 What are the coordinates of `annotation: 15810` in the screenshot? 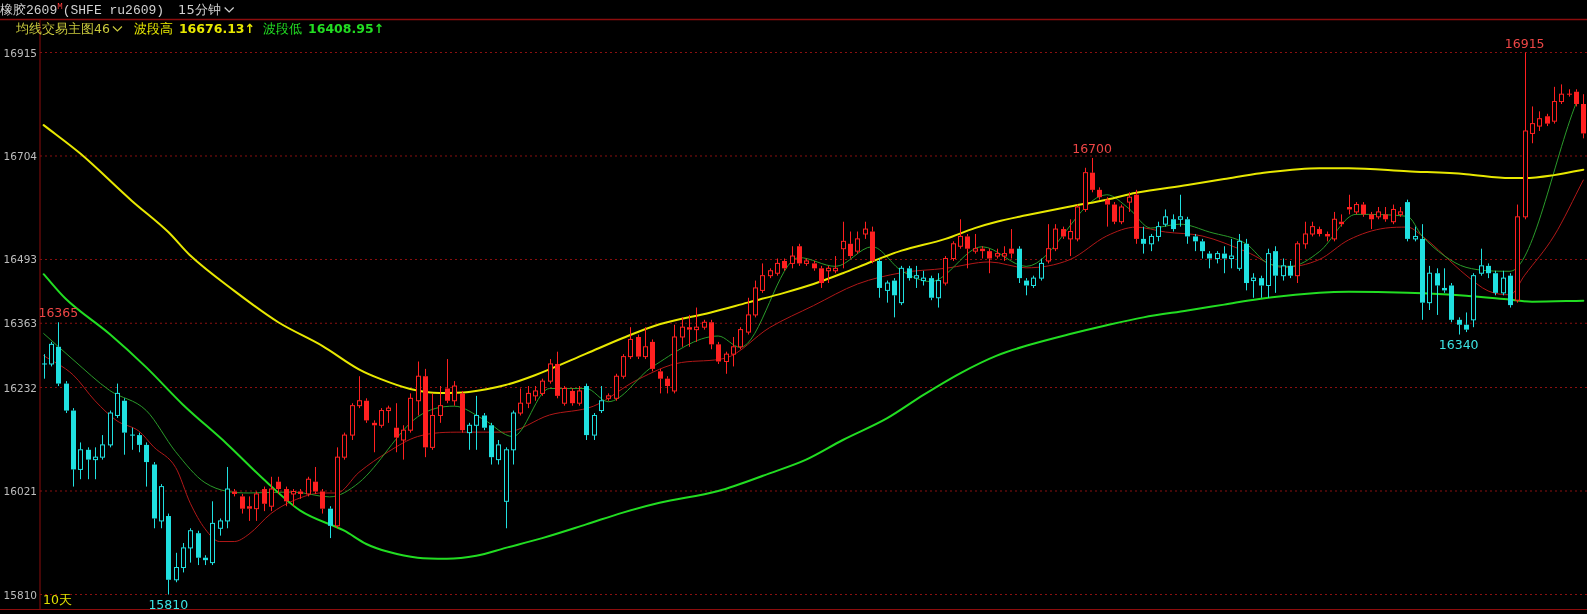 It's located at (168, 604).